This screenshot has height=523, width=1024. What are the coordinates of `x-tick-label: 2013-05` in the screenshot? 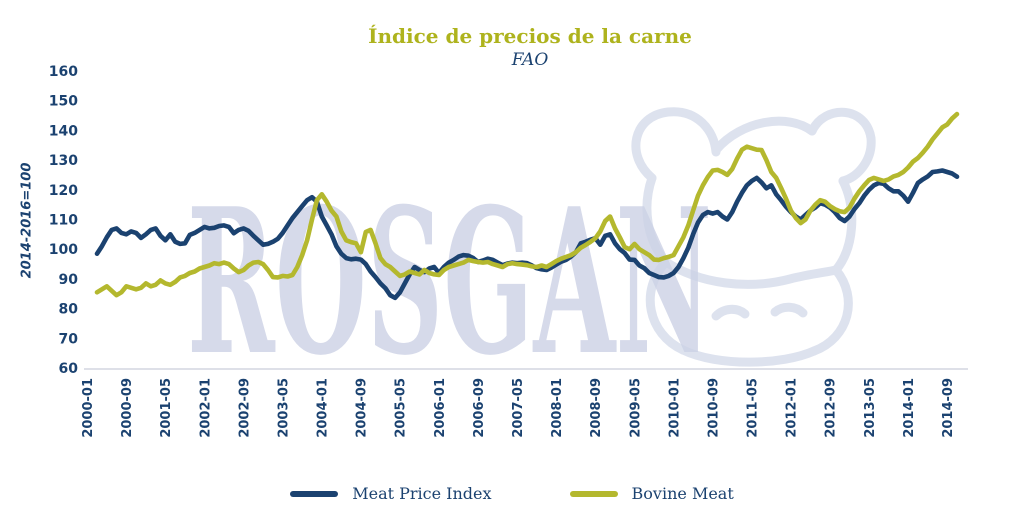 It's located at (870, 408).